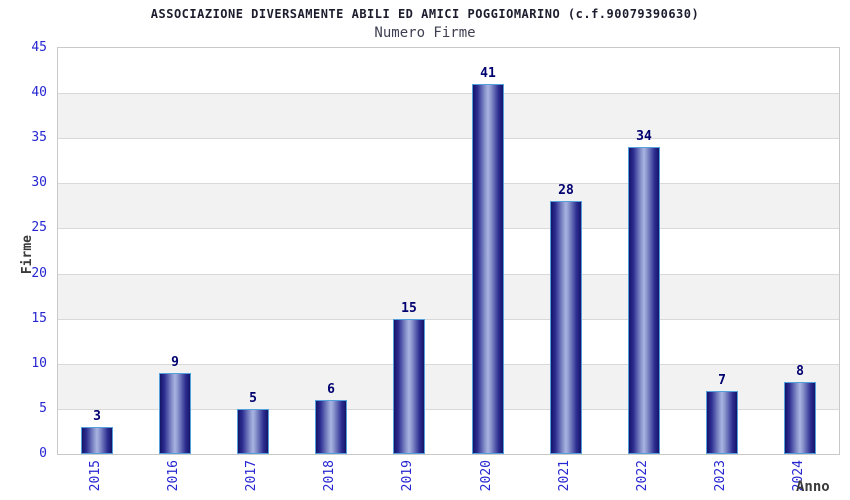 The image size is (850, 500). Describe the element at coordinates (409, 386) in the screenshot. I see `bar-2019` at that location.